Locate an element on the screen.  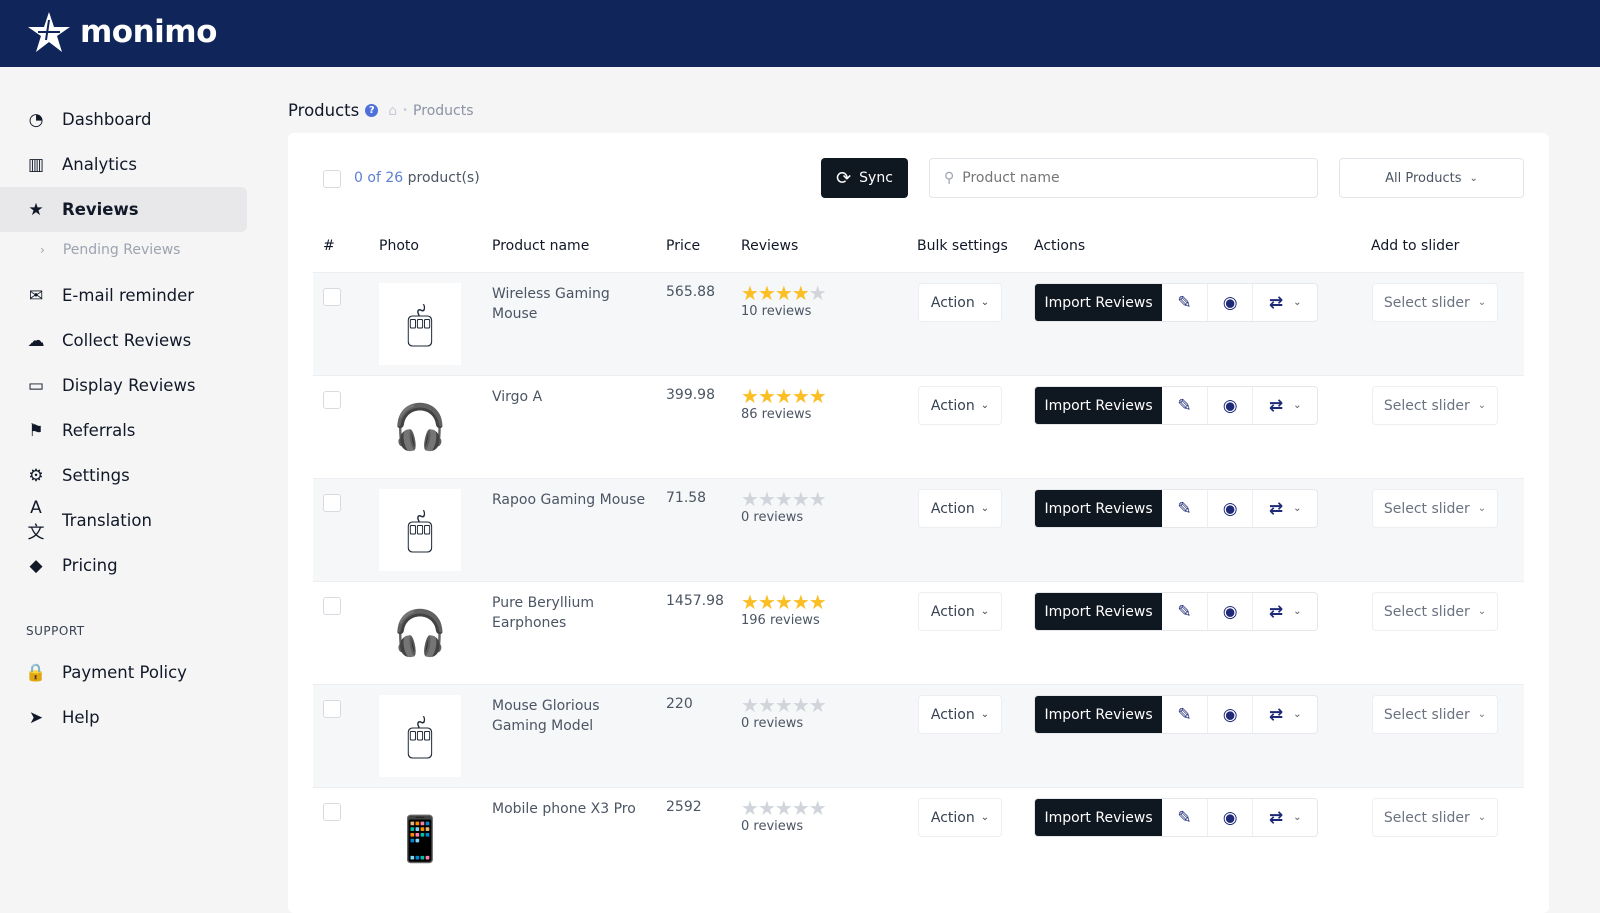
sidebar-item-translation: A文 Translation is located at coordinates (123, 520).